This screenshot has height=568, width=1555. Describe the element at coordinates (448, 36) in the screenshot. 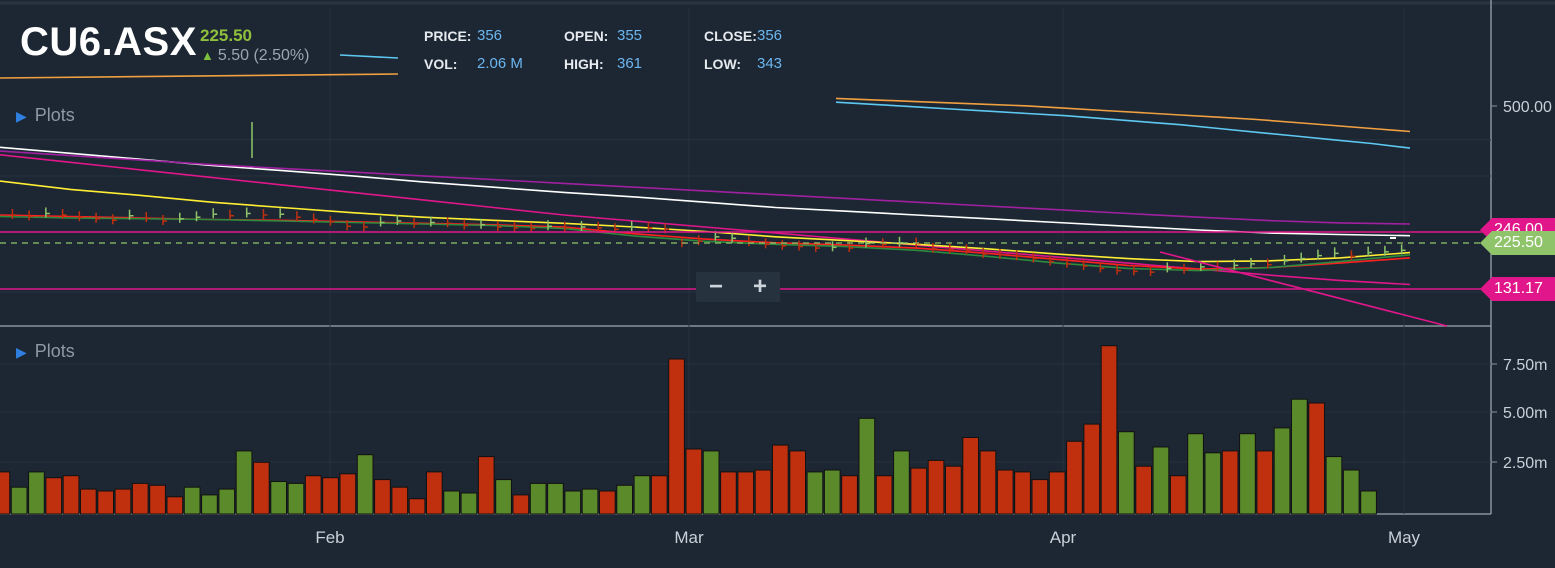

I see `price-label: PRICE:` at that location.